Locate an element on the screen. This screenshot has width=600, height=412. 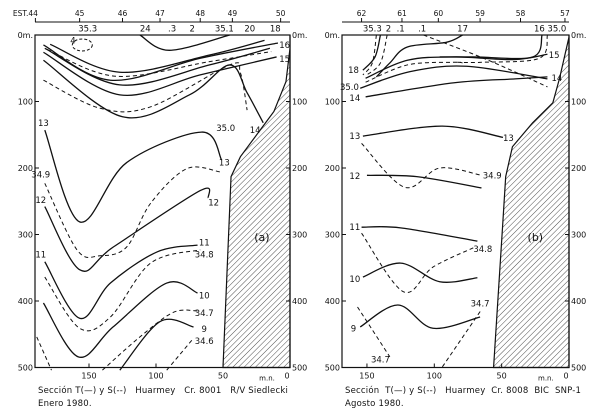
station-label: 57 is located at coordinates (565, 13).